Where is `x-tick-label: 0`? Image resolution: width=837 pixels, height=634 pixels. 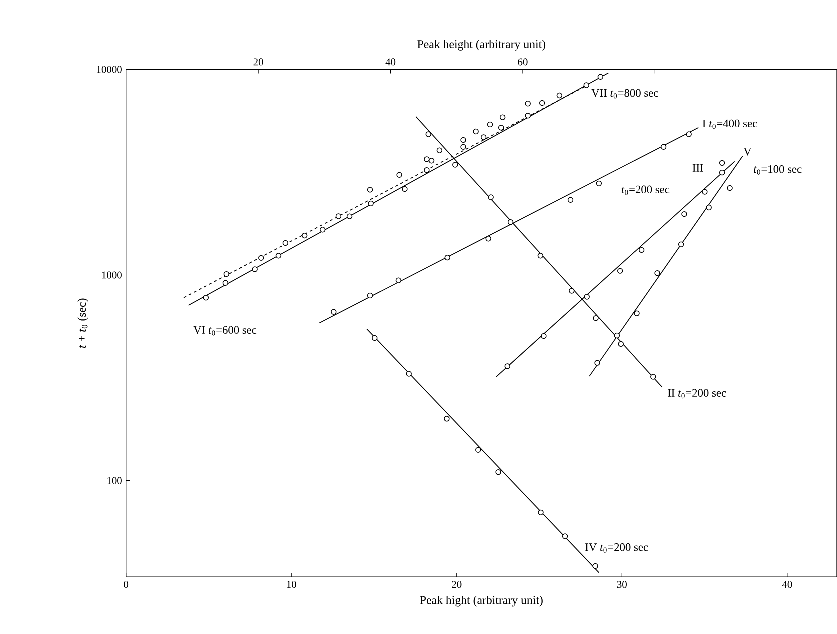 x-tick-label: 0 is located at coordinates (126, 584).